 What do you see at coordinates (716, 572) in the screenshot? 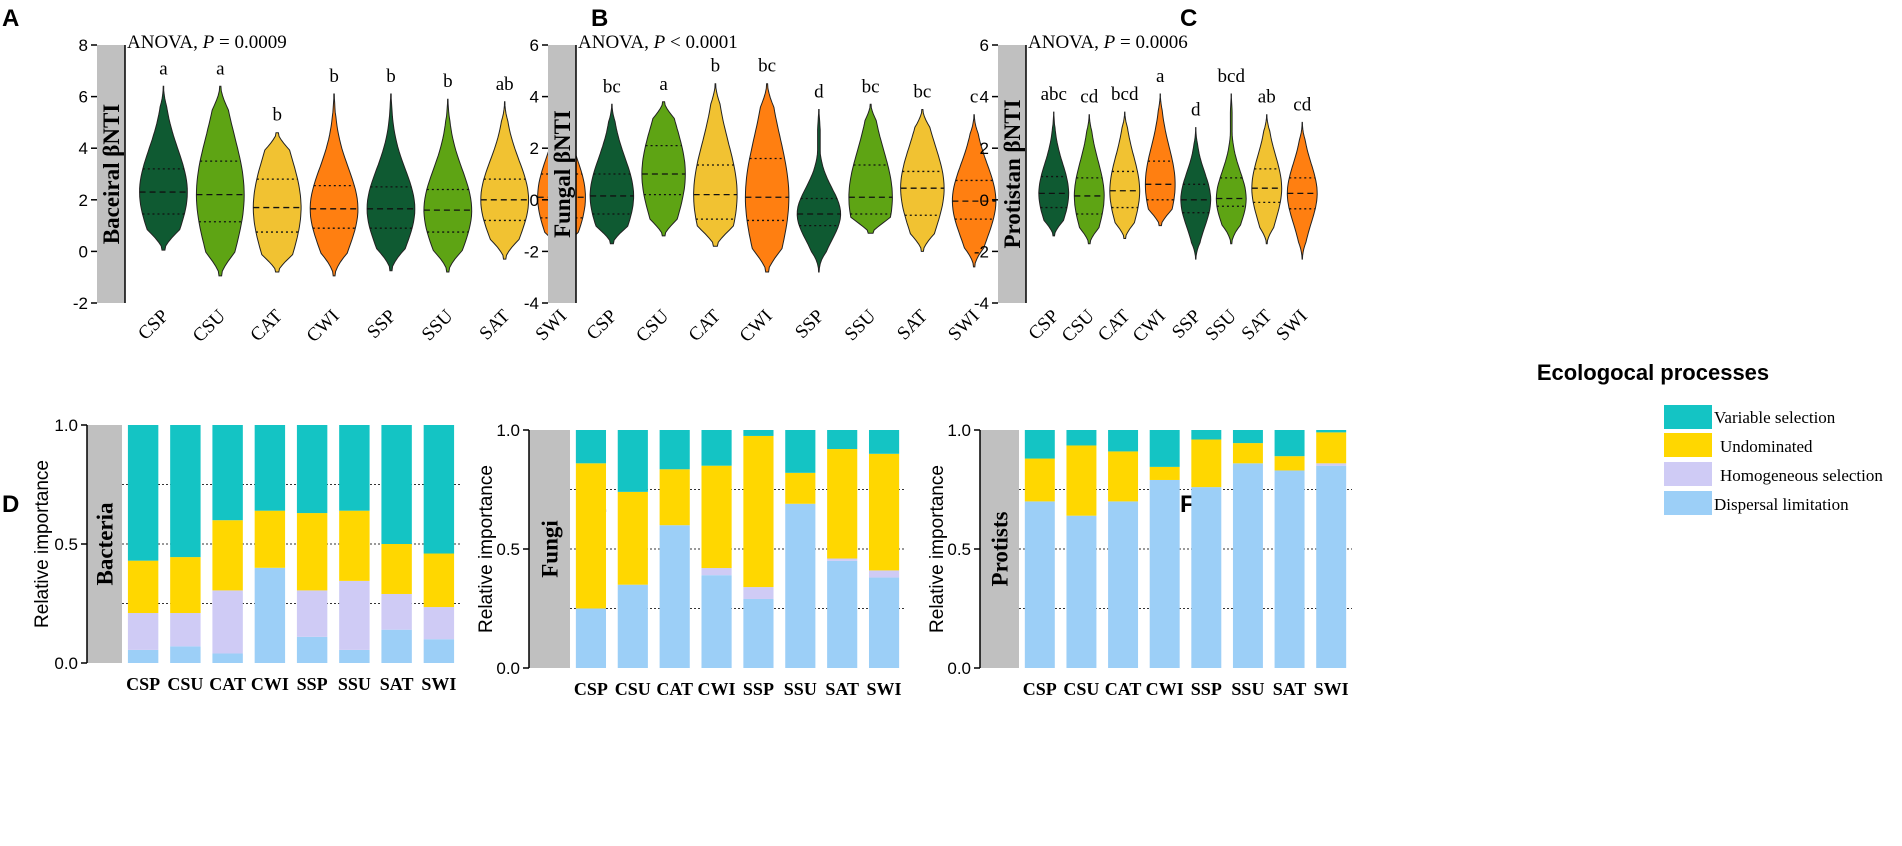
I see `bar-cwi-homogeneous-selection` at bounding box center [716, 572].